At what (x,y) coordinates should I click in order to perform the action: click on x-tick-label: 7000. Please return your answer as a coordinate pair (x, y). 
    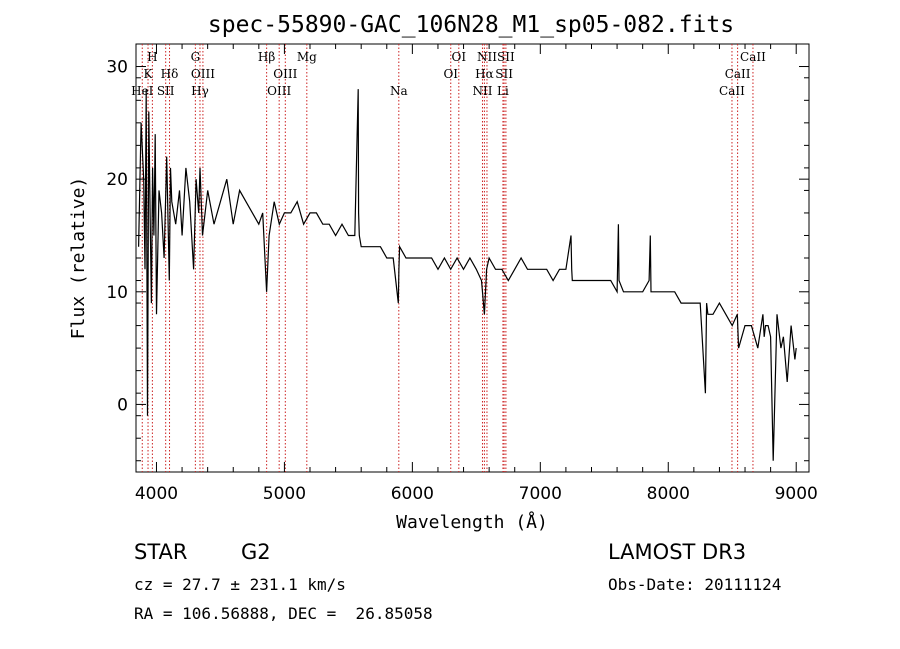
    Looking at the image, I should click on (540, 494).